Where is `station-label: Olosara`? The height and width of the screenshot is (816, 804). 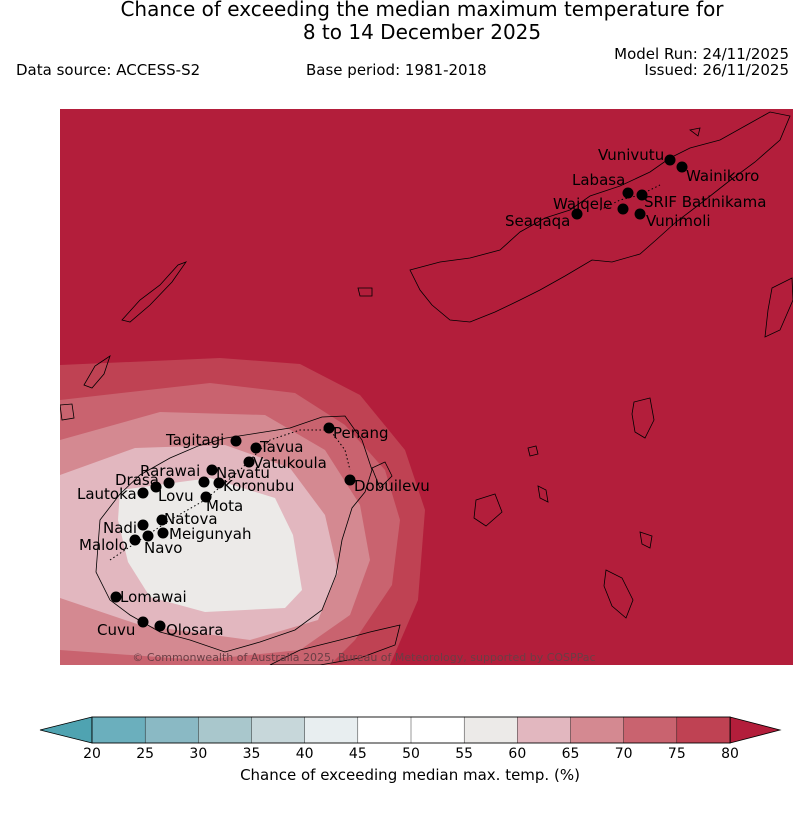
station-label: Olosara is located at coordinates (195, 630).